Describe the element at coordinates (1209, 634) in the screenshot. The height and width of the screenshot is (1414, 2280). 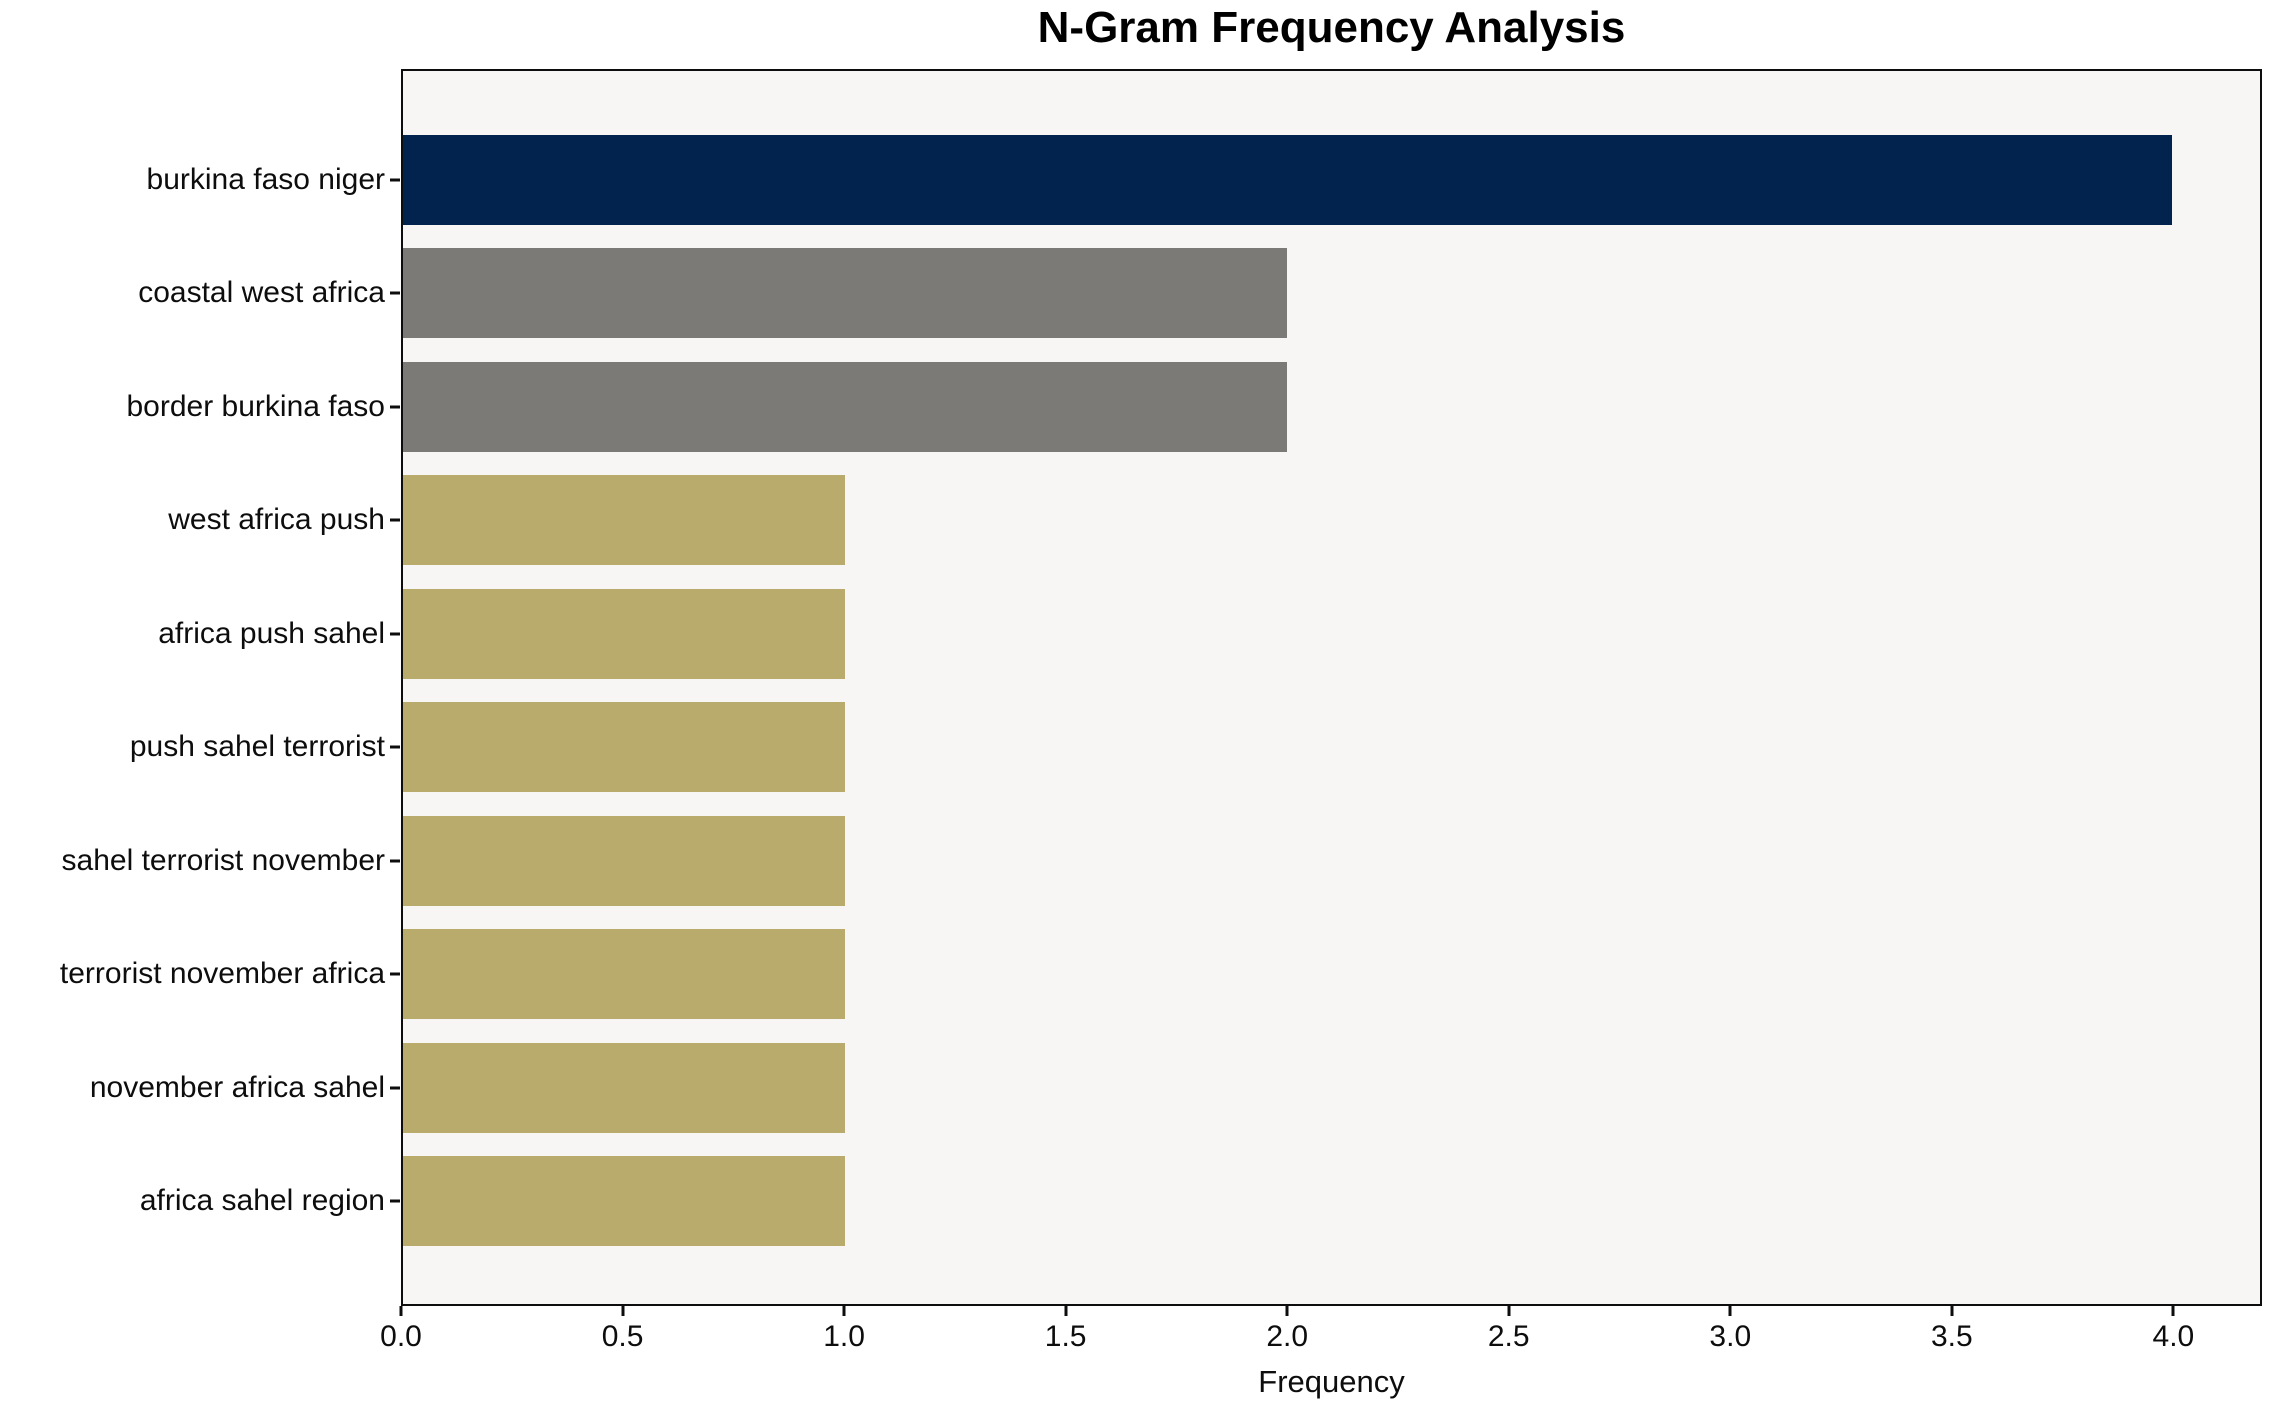
I see `bar-row: africa push sahel` at that location.